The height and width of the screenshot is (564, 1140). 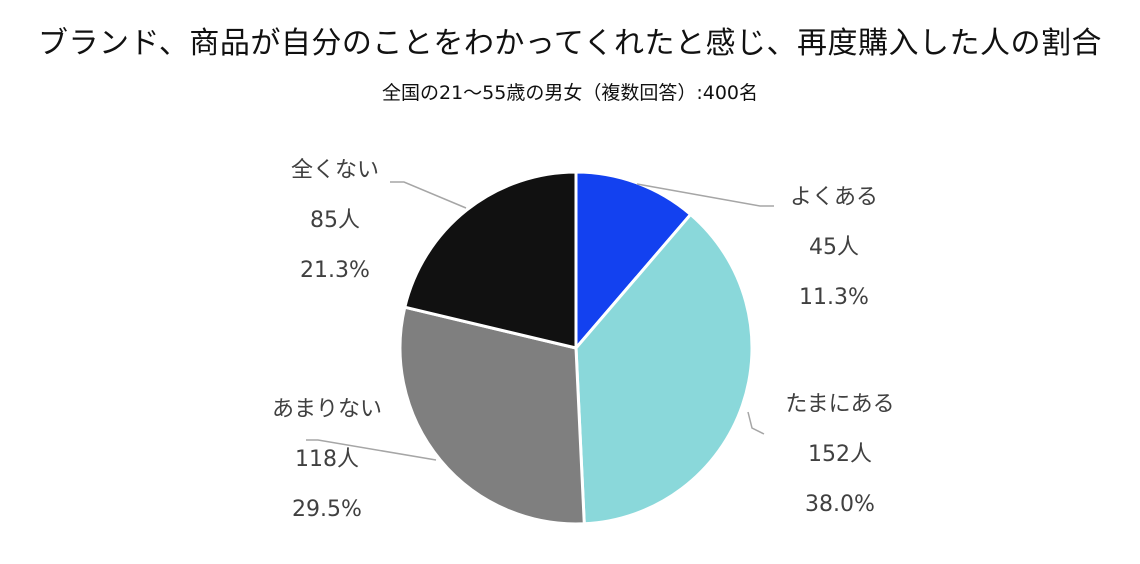 I want to click on slice-count-label: 152人, so click(x=840, y=454).